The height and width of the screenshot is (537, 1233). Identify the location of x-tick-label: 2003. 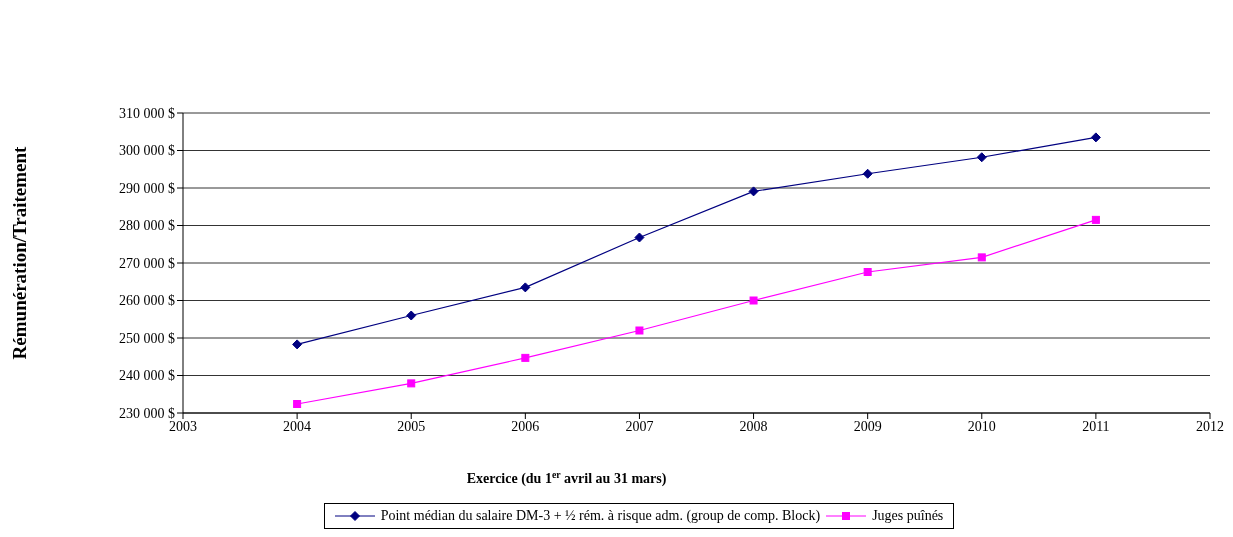
(183, 426).